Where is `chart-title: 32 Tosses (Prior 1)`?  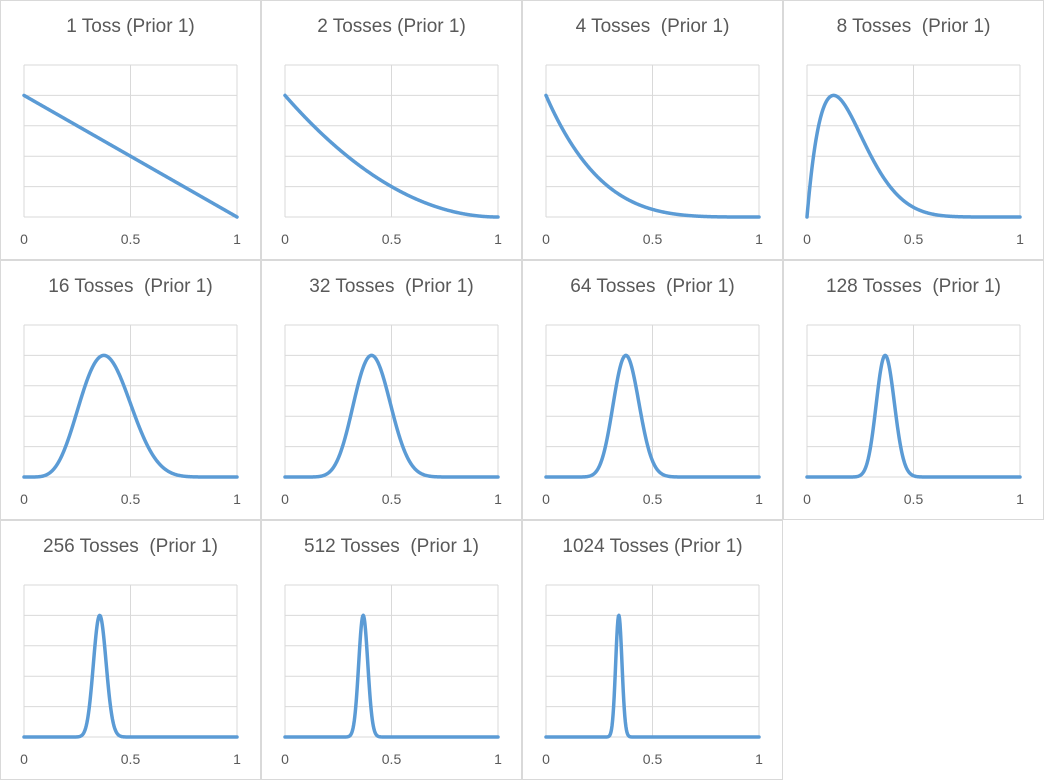
chart-title: 32 Tosses (Prior 1) is located at coordinates (391, 286).